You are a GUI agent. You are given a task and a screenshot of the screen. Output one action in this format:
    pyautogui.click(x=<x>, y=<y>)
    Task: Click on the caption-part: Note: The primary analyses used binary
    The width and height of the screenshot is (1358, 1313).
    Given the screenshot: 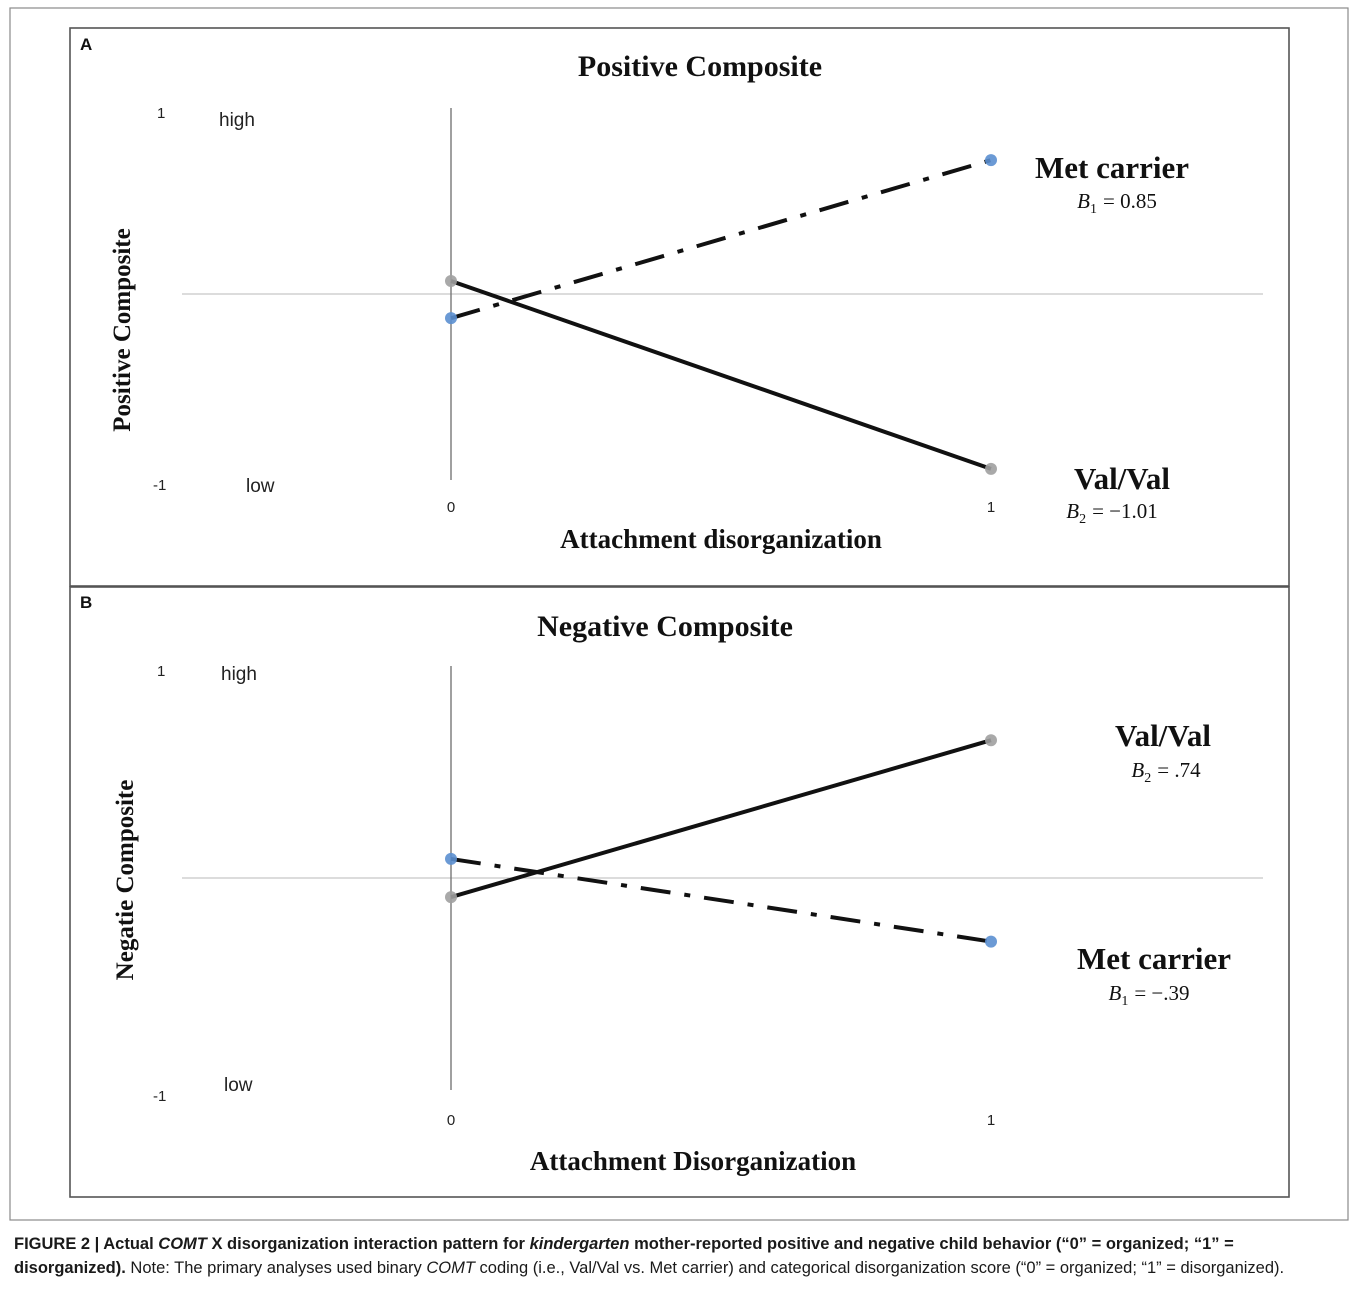 What is the action you would take?
    pyautogui.click(x=276, y=1268)
    